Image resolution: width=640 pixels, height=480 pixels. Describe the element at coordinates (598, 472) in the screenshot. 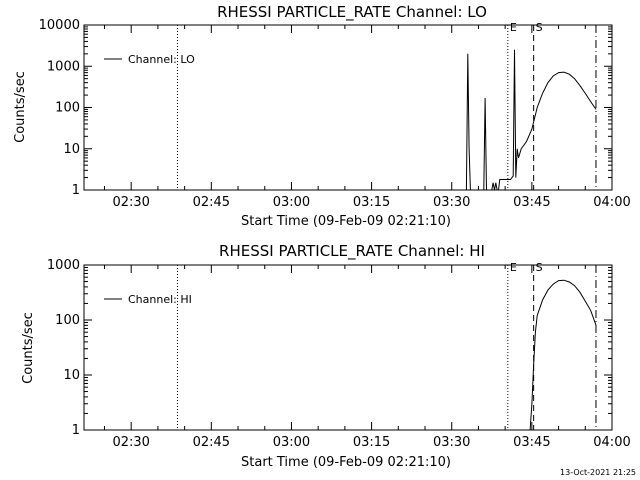

I see `footer-timestamp: 13-Oct-2021 21:25` at that location.